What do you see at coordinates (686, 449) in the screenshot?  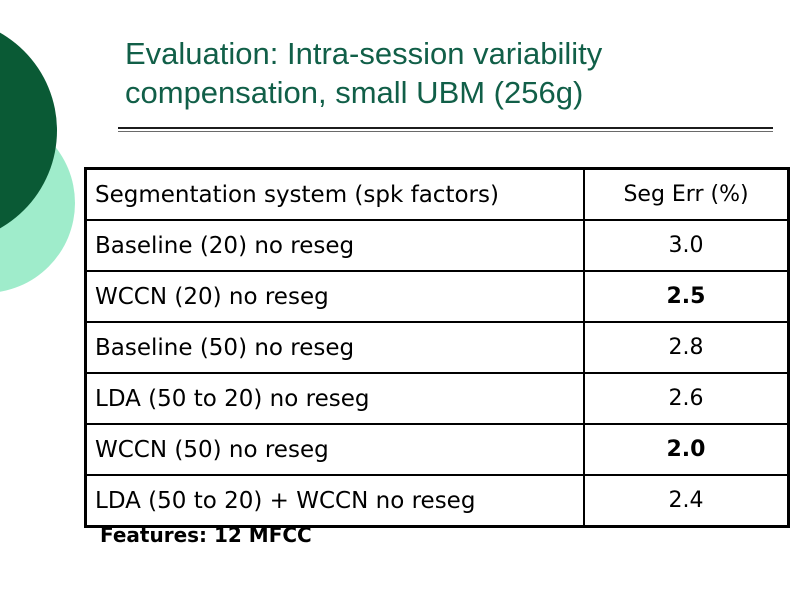 I see `seg-err-cell: 2.0` at bounding box center [686, 449].